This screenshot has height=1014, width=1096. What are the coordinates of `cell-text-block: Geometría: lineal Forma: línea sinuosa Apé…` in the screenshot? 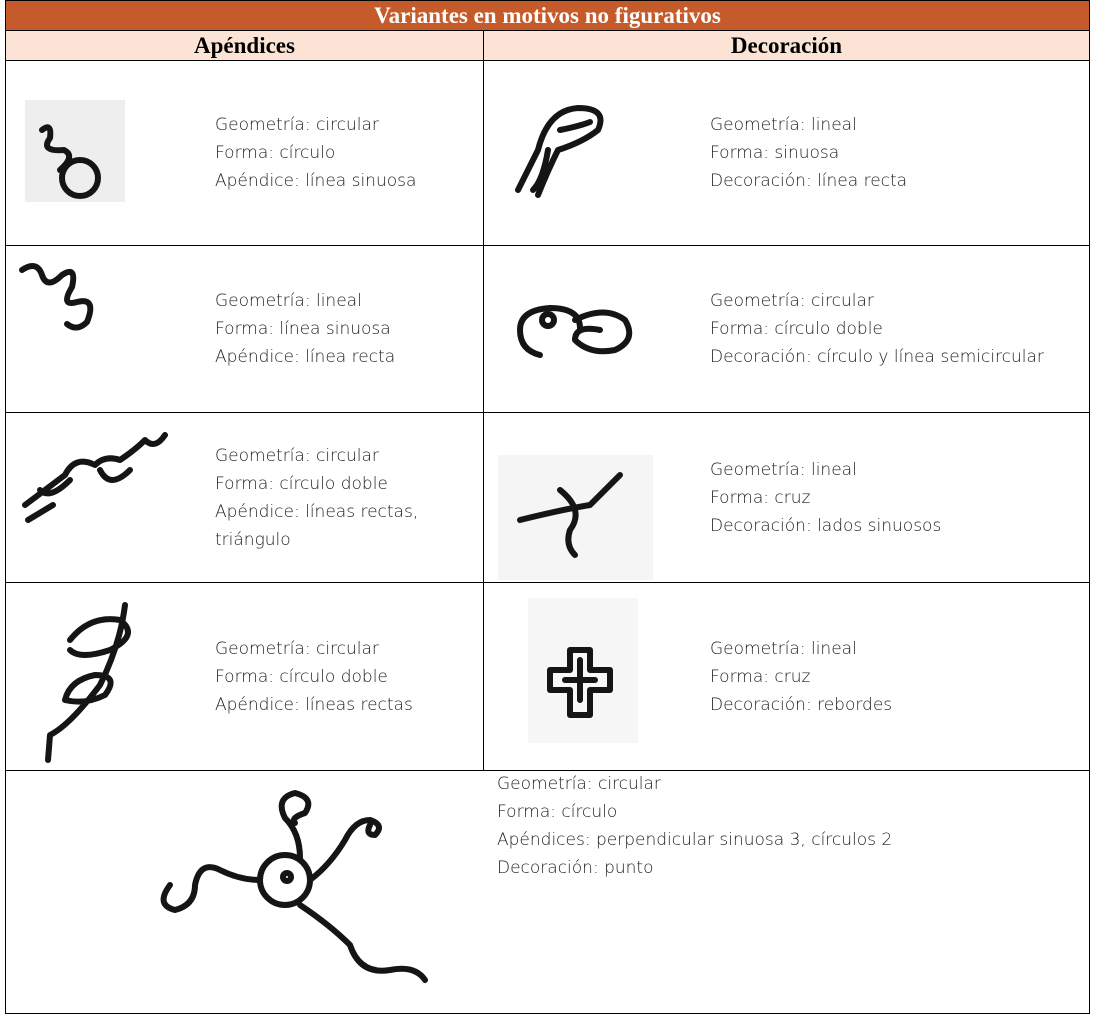 It's located at (346, 329).